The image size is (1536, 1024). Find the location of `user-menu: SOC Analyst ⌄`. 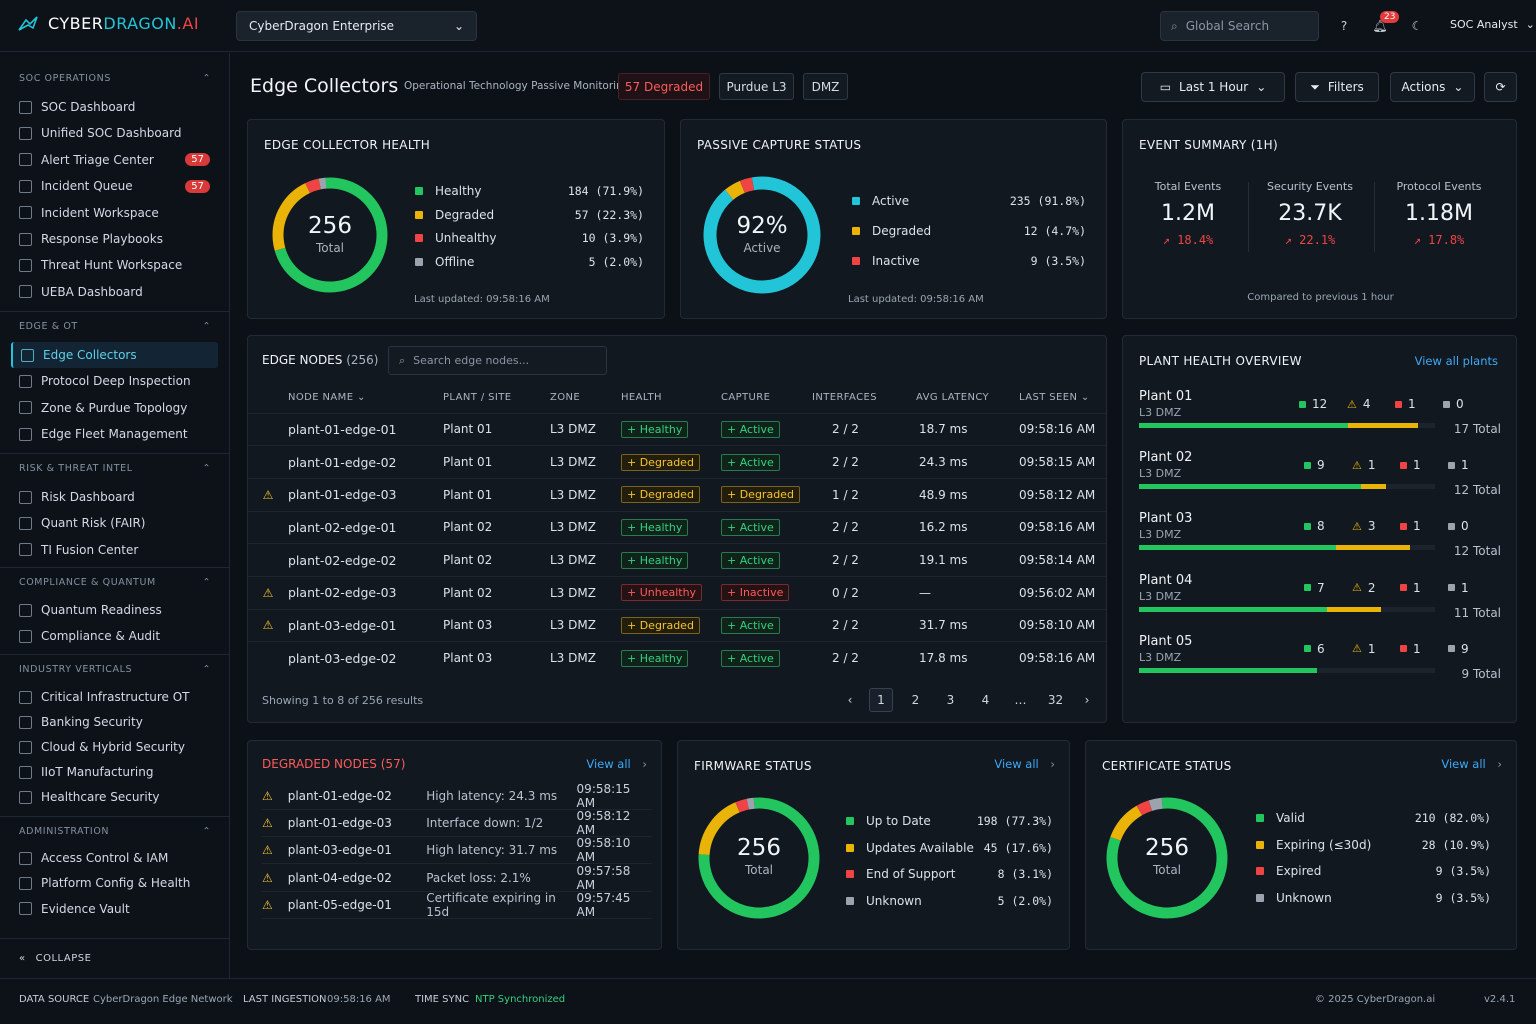

user-menu: SOC Analyst ⌄ is located at coordinates (1492, 24).